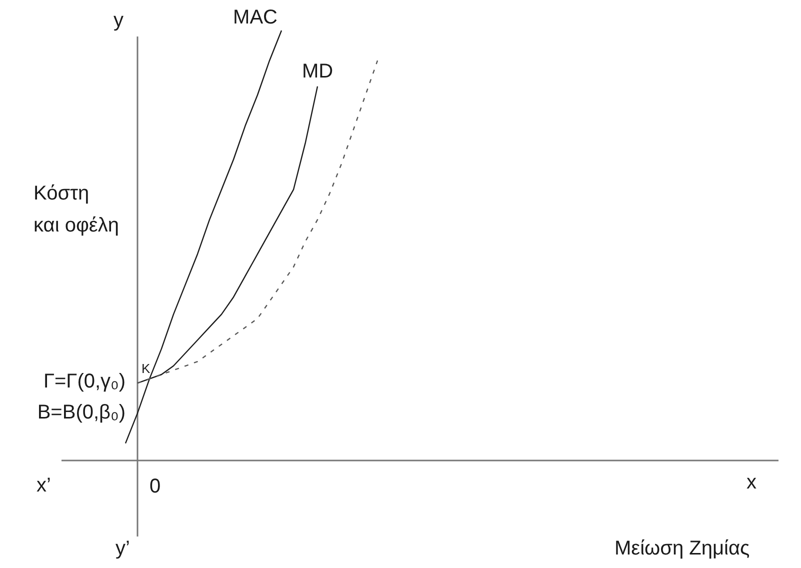 The height and width of the screenshot is (568, 801). I want to click on annotation: B=B(0,β₀), so click(81, 413).